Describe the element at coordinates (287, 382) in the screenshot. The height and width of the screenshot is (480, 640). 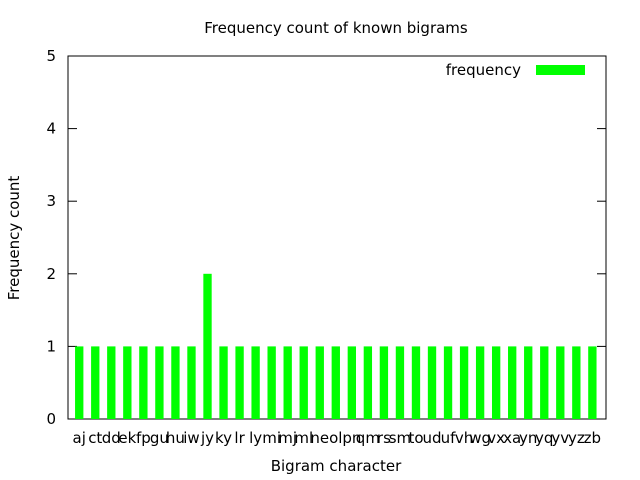
I see `bar-mj` at that location.